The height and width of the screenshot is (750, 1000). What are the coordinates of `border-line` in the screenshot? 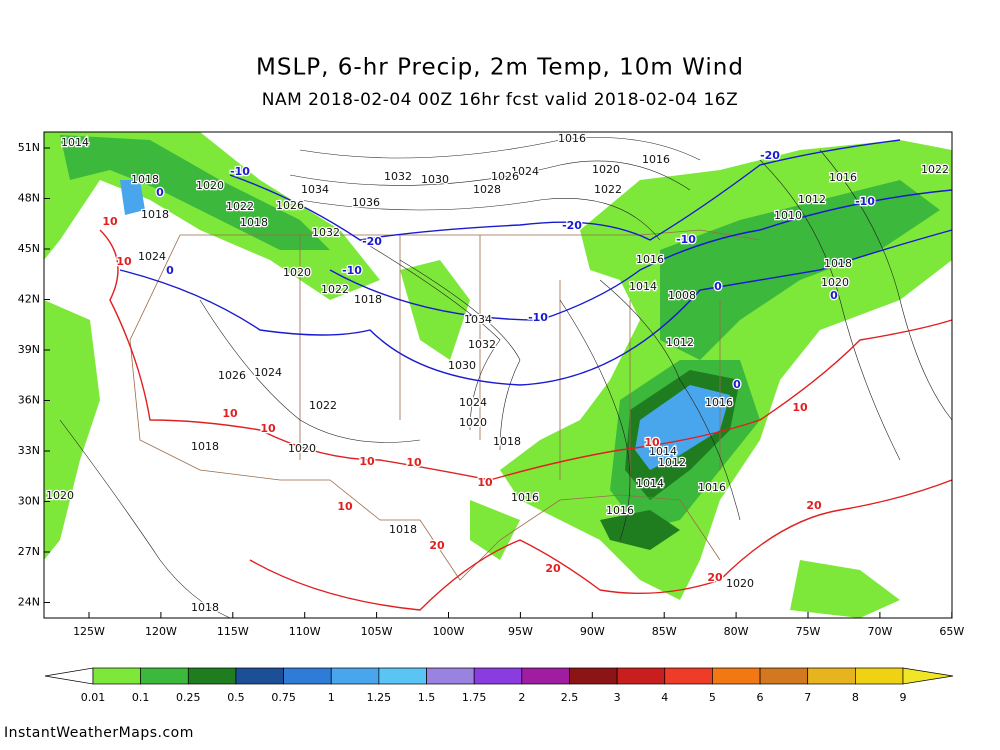 It's located at (470, 235).